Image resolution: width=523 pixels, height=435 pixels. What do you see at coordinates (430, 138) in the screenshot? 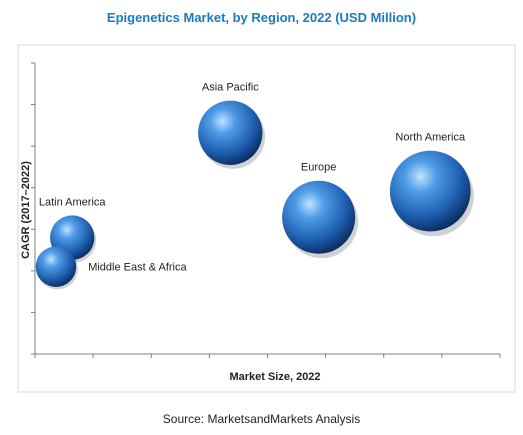
I see `bubble-label-north-america: North America` at bounding box center [430, 138].